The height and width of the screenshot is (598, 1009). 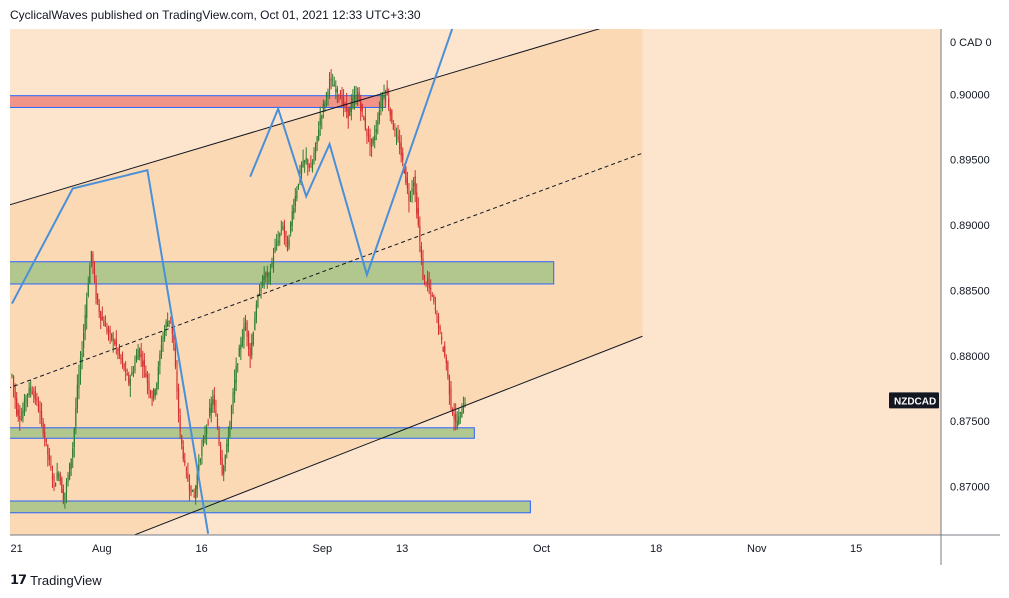 What do you see at coordinates (202, 549) in the screenshot?
I see `x-tick-label: 16` at bounding box center [202, 549].